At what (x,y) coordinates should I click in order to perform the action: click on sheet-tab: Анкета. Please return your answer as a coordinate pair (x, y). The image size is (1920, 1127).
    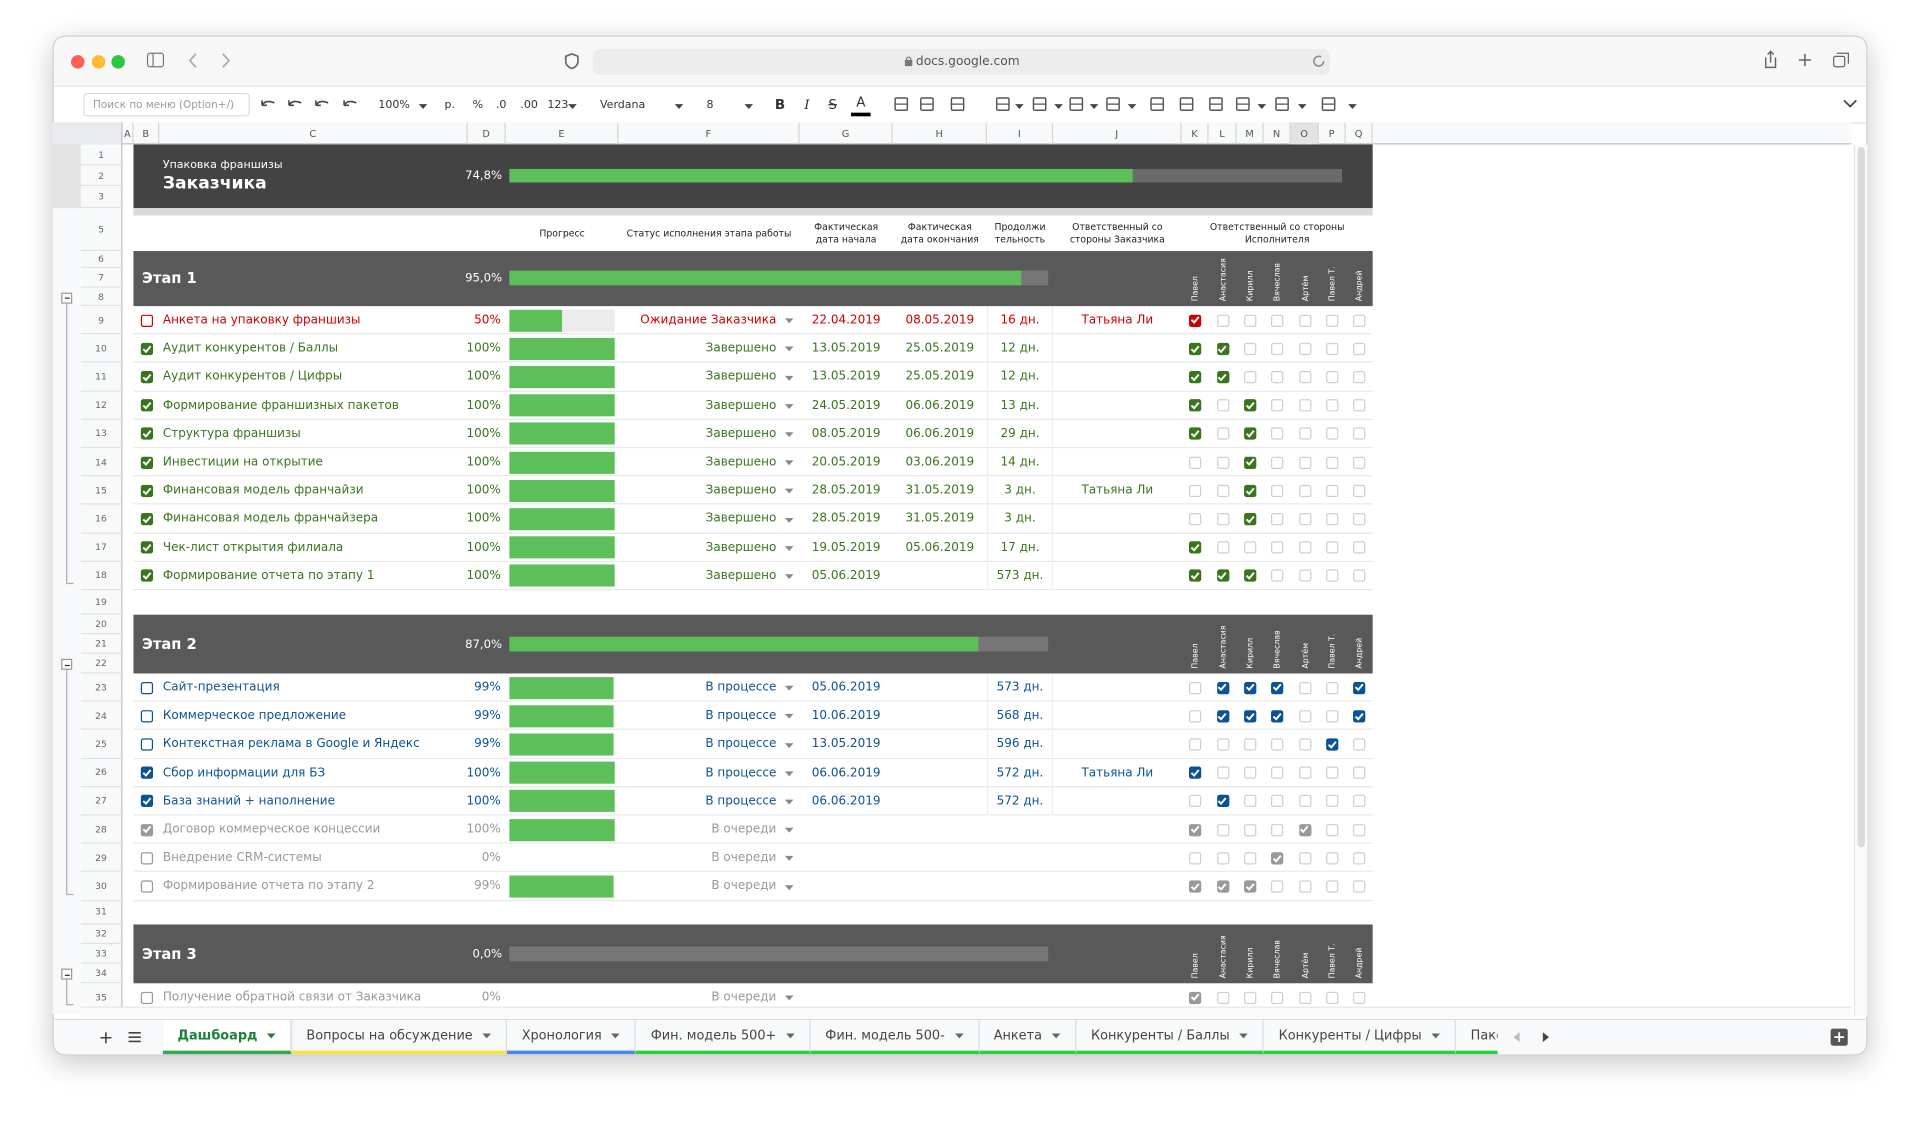
    Looking at the image, I should click on (1028, 1037).